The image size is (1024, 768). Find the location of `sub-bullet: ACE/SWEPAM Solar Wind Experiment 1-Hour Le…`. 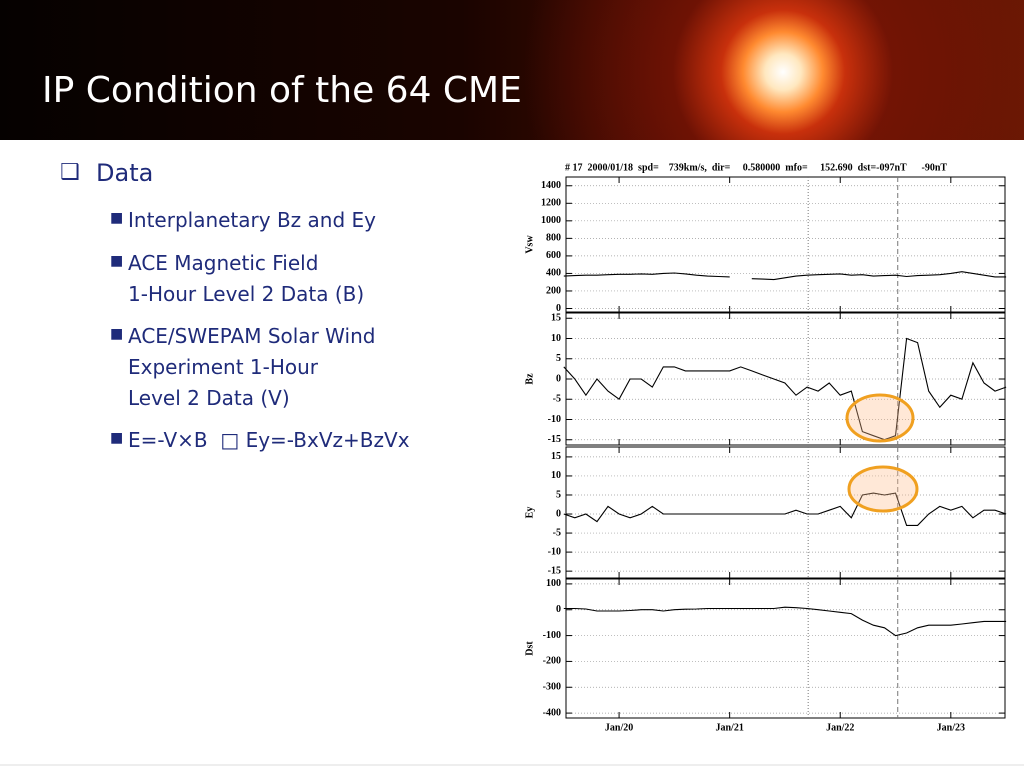

sub-bullet: ACE/SWEPAM Solar Wind Experiment 1-Hour Le… is located at coordinates (251, 367).